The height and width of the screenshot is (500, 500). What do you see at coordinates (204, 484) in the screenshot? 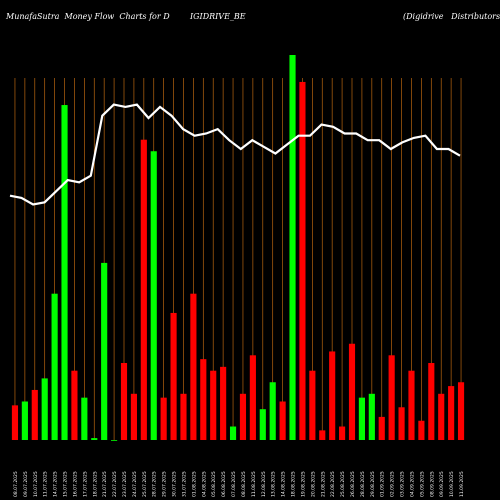
I see `x-tick-label: 04.08.2025` at bounding box center [204, 484].